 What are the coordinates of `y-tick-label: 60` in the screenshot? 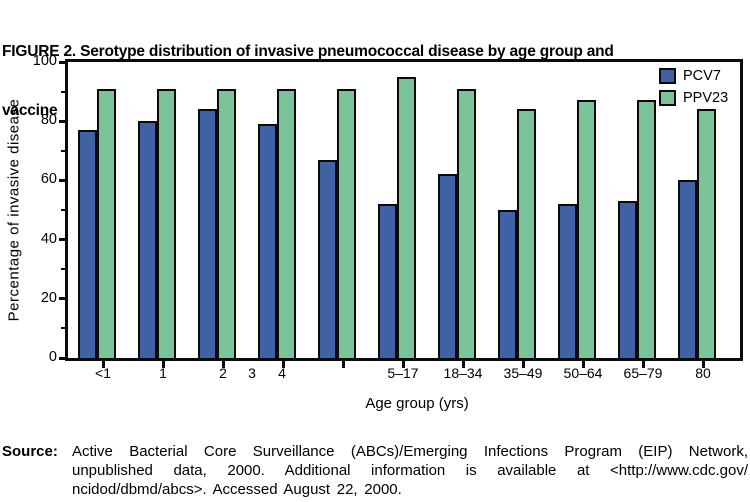 It's located at (48, 179).